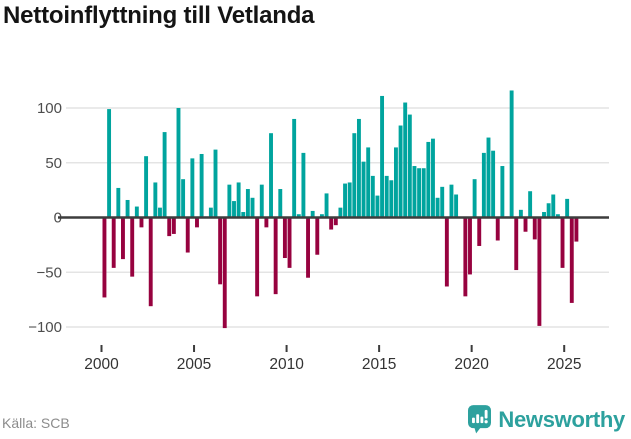 This screenshot has width=631, height=439. I want to click on newsworthy-logo: Newsworthy, so click(546, 419).